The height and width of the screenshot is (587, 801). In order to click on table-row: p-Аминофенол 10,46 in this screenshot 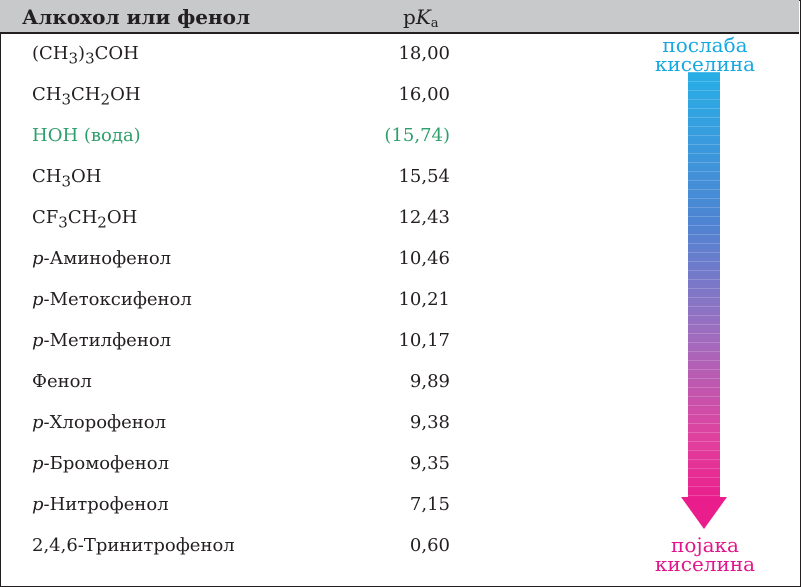, I will do `click(310, 258)`.